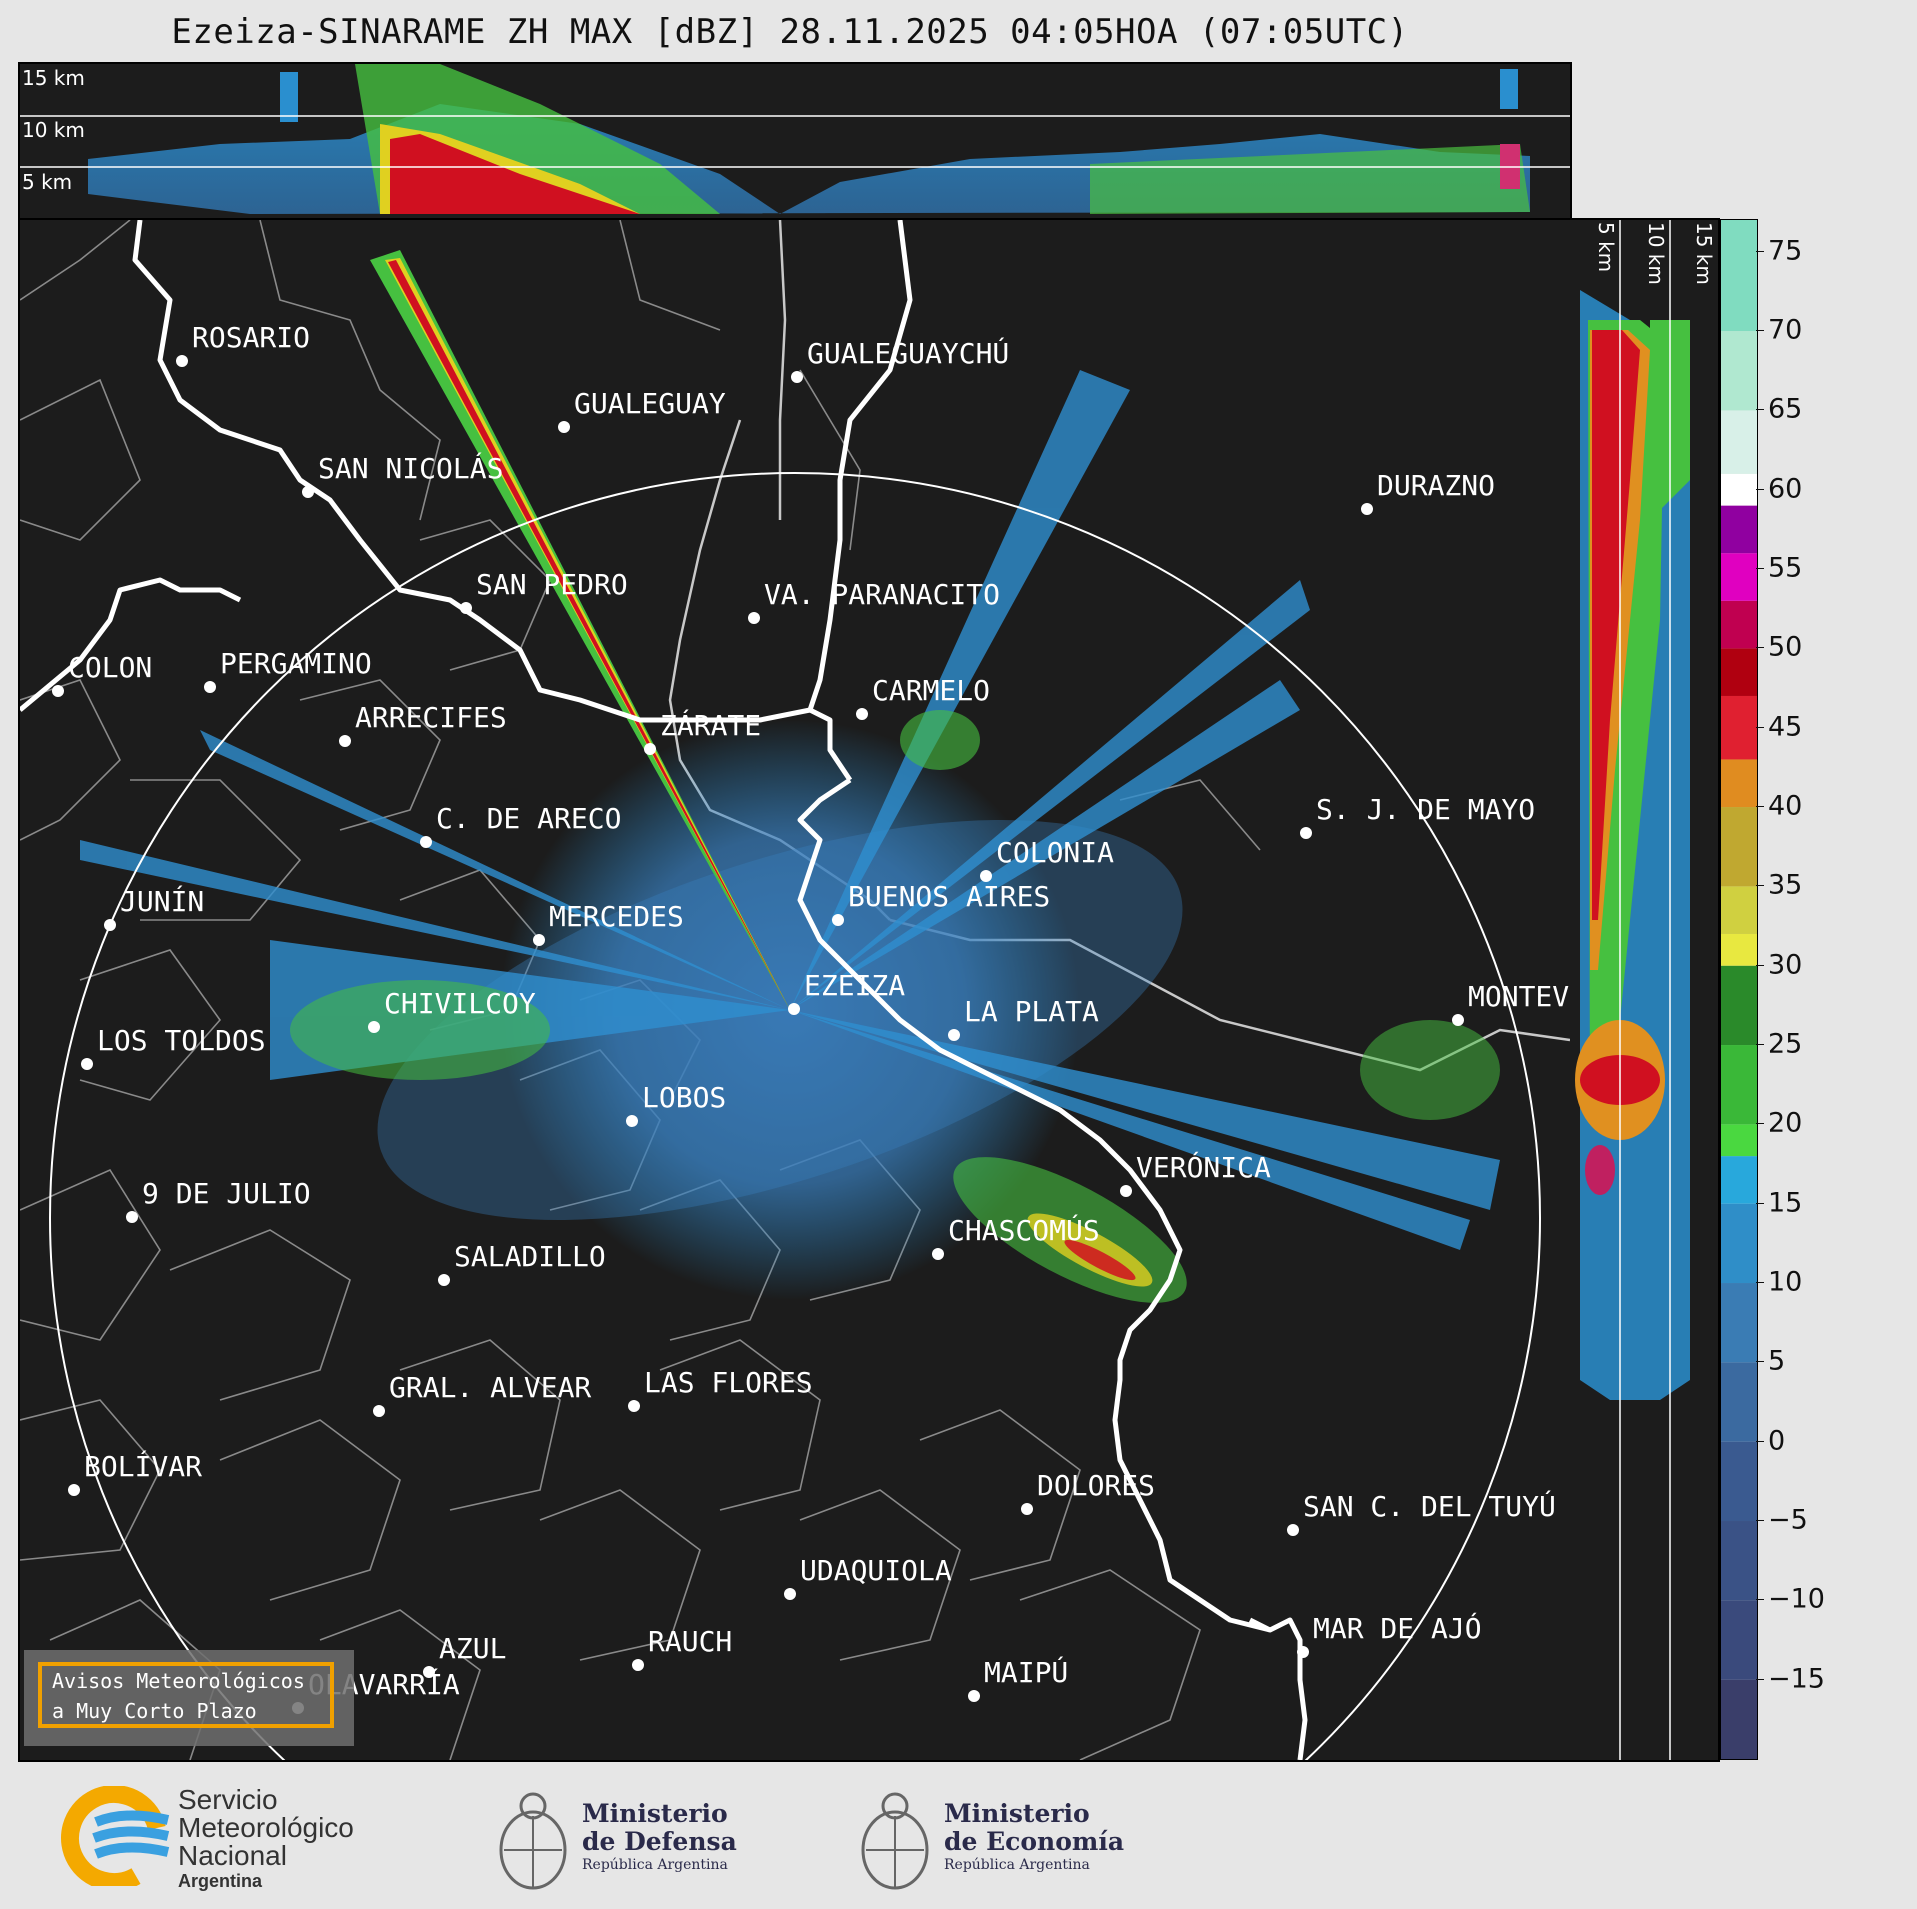  Describe the element at coordinates (162, 901) in the screenshot. I see `city-label: JUNÍN` at that location.